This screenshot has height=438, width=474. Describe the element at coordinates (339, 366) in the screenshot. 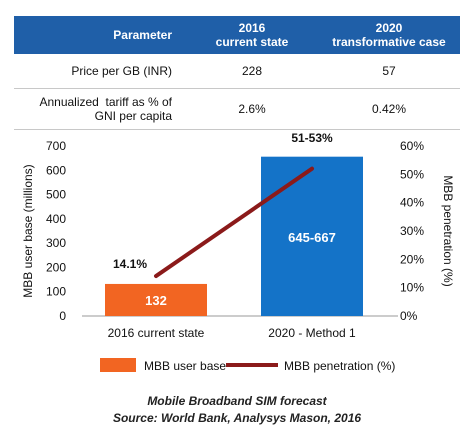

I see `legend-label-penetration: MBB penetration (%)` at that location.